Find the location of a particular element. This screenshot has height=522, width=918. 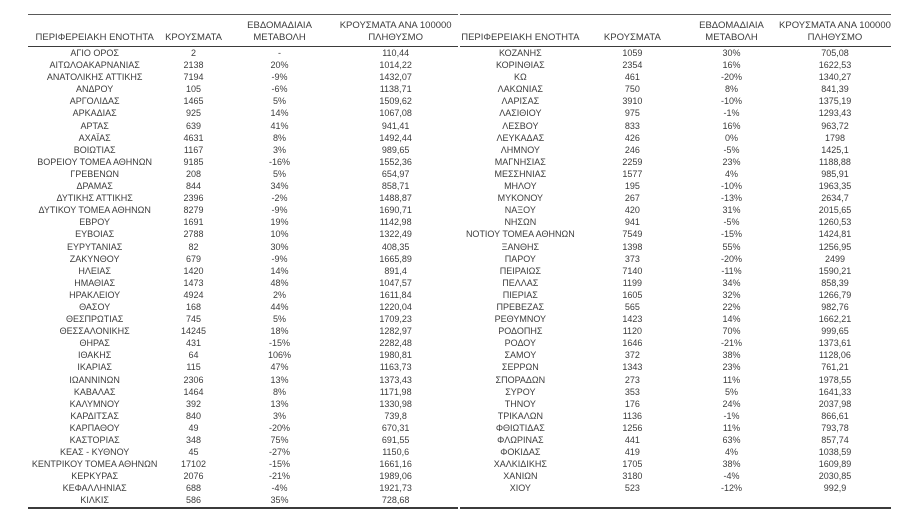

table-row: ΣΠΟΡΑΔΩΝ 273 11% 1978,55 is located at coordinates (675, 380).